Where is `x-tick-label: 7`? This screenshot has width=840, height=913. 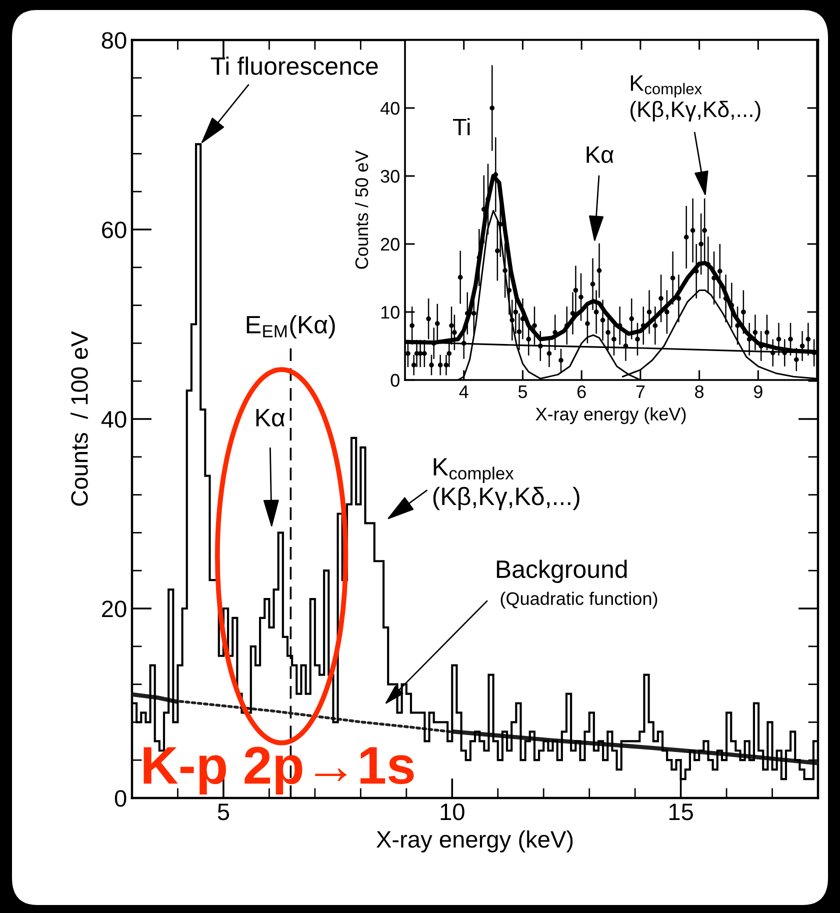
x-tick-label: 7 is located at coordinates (640, 392).